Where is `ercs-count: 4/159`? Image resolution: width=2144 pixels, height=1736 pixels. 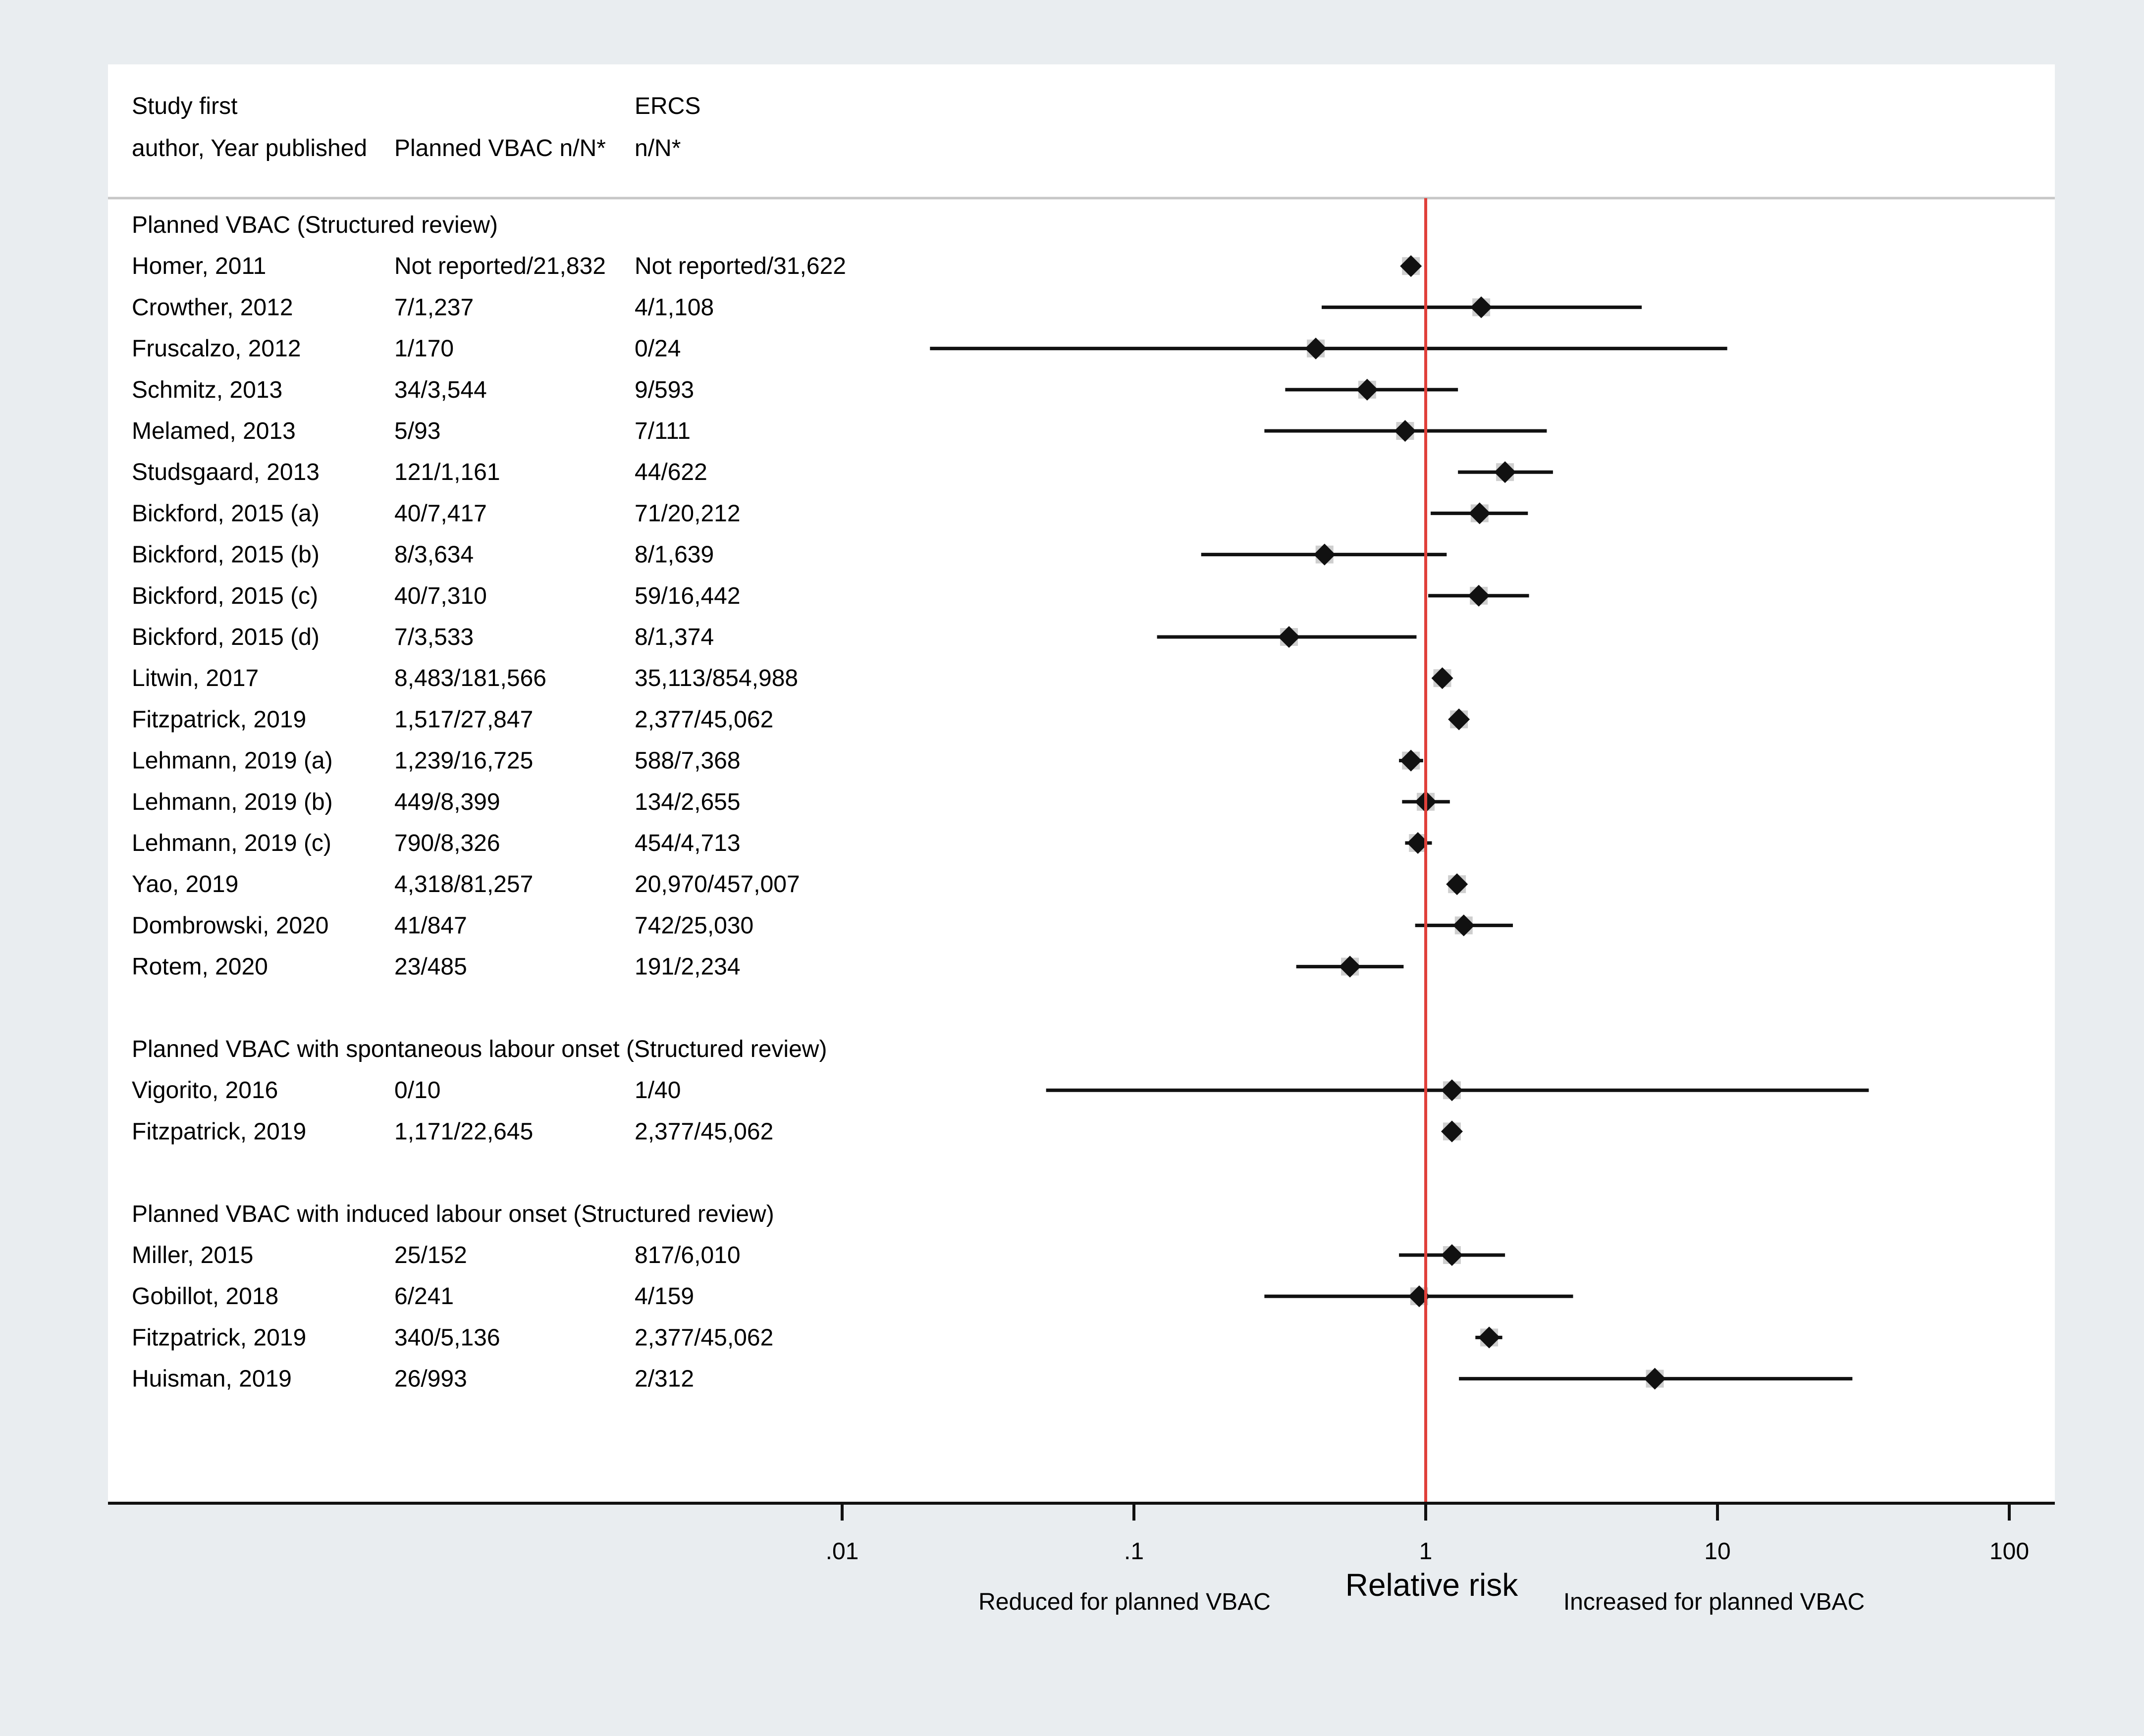
ercs-count: 4/159 is located at coordinates (664, 1296).